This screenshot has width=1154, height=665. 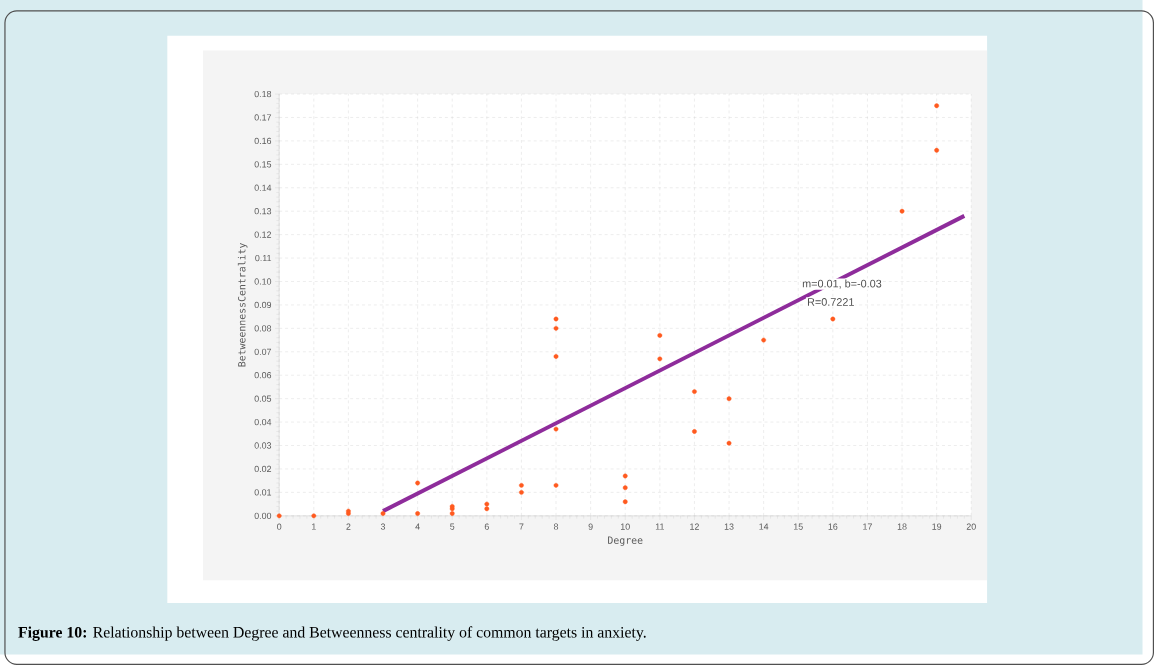 I want to click on x-tick-label: 1, so click(x=314, y=526).